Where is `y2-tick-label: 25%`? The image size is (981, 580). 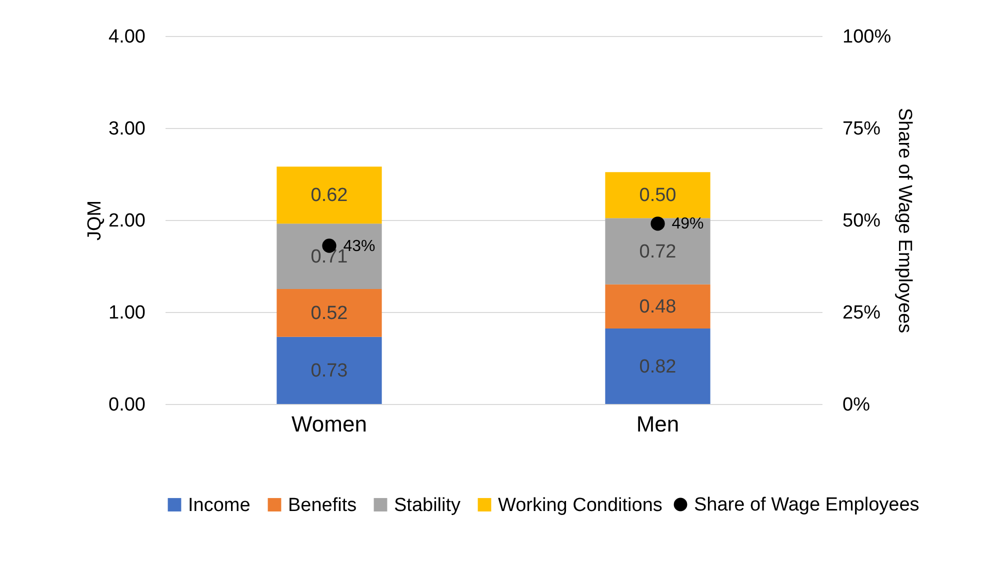
y2-tick-label: 25% is located at coordinates (861, 313).